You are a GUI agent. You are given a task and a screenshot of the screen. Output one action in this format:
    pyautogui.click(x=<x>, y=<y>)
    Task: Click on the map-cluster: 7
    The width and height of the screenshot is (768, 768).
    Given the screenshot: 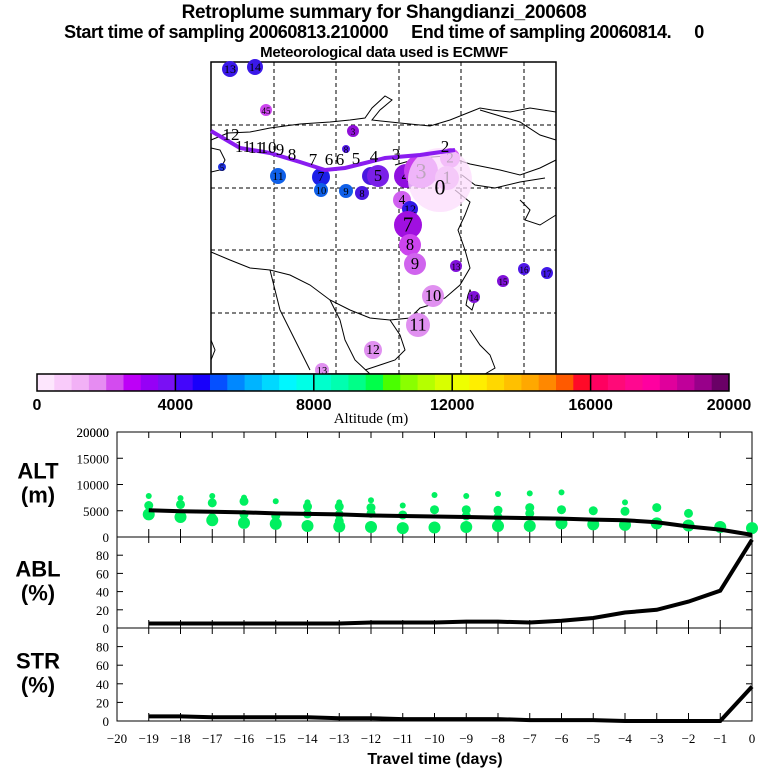 What is the action you would take?
    pyautogui.click(x=408, y=225)
    